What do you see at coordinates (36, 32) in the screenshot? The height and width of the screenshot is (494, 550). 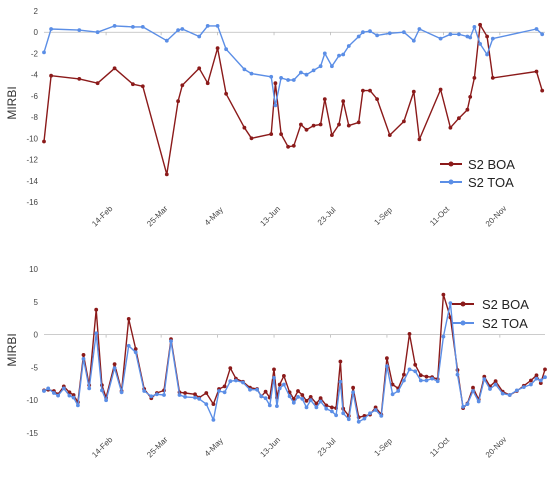 I see `top-y-tick-label: 0` at bounding box center [36, 32].